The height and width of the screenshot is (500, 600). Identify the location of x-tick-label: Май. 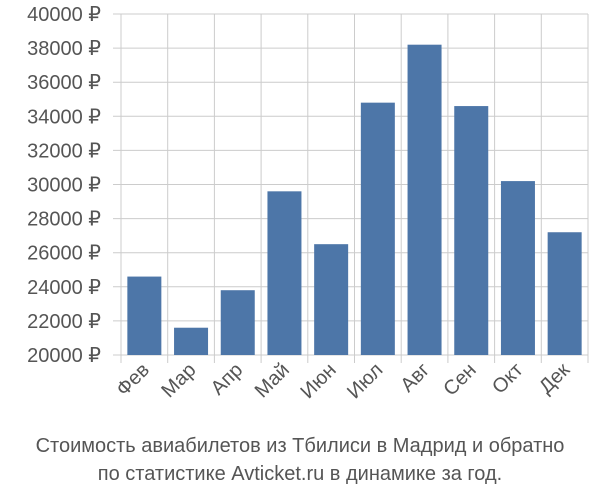
(272, 380).